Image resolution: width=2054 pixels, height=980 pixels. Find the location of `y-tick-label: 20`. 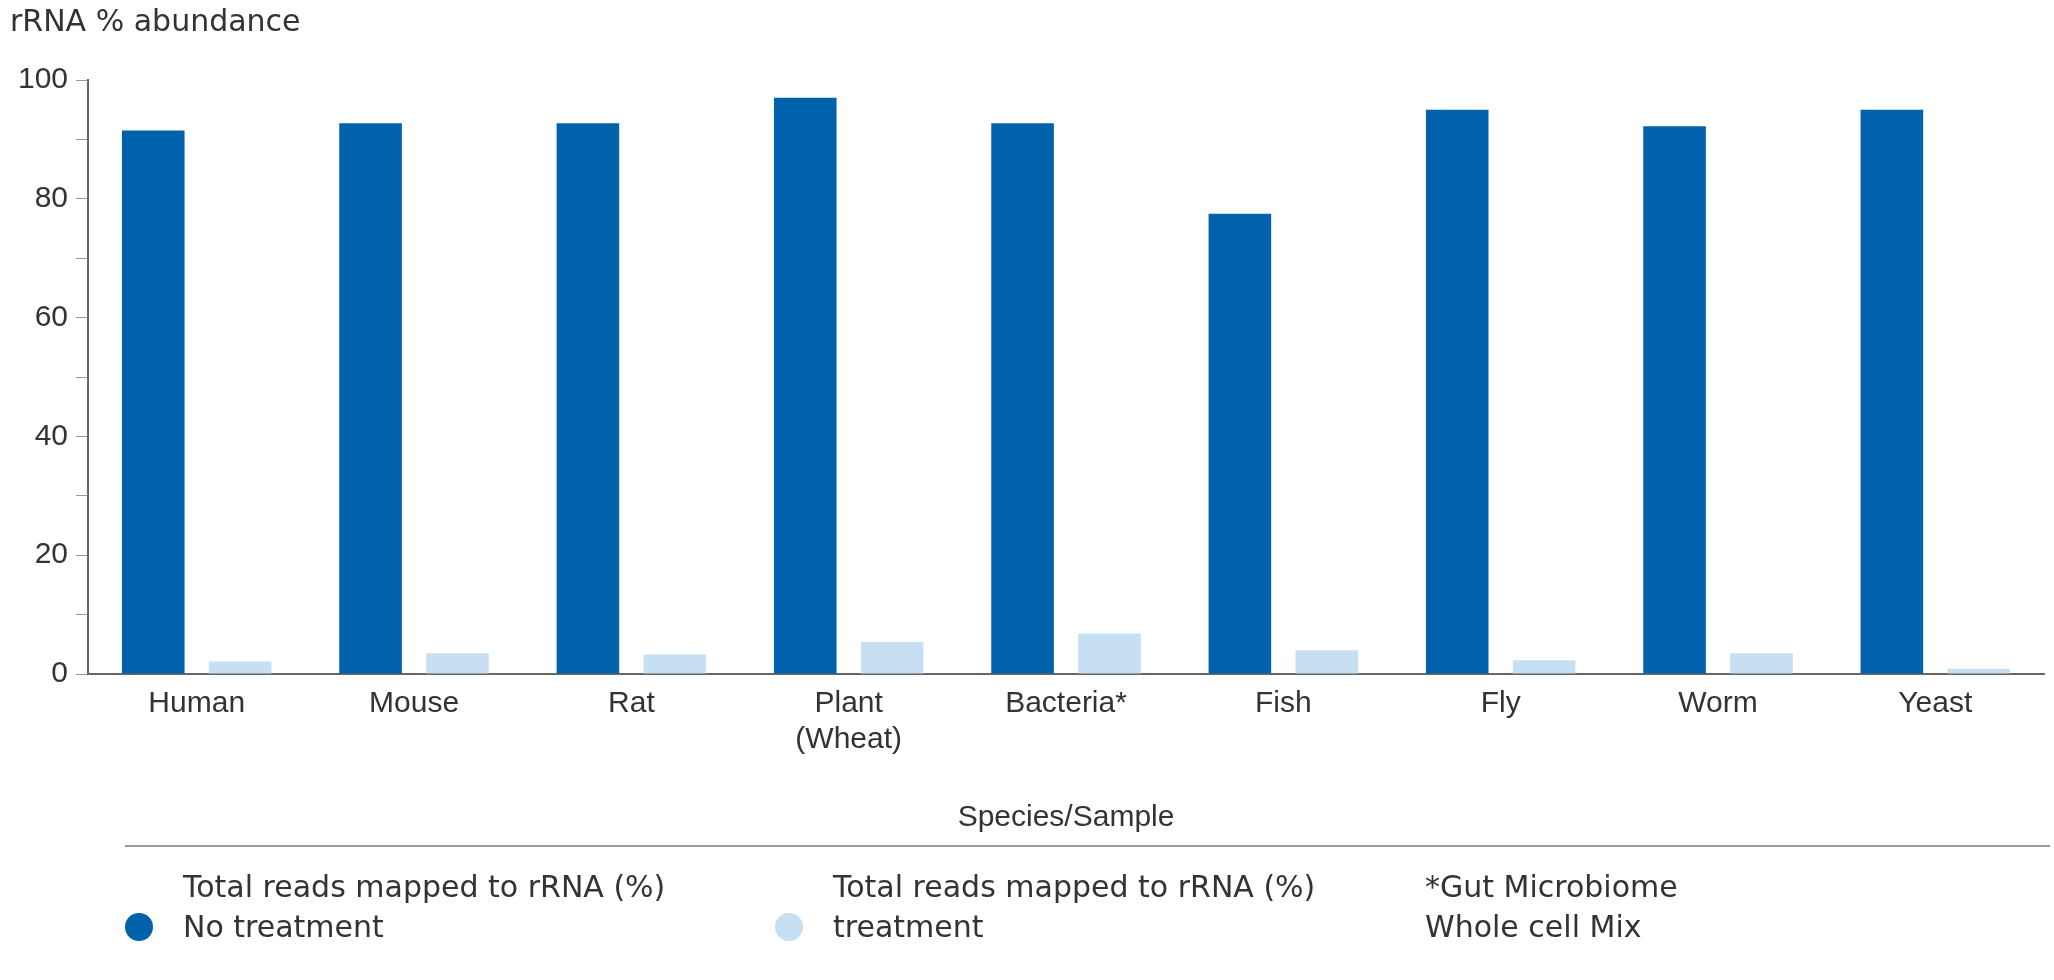

y-tick-label: 20 is located at coordinates (51, 553).